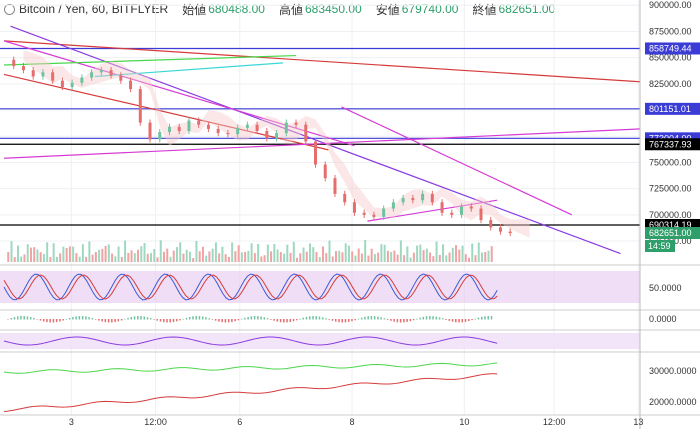 Image resolution: width=700 pixels, height=429 pixels. I want to click on trend-line-green_line, so click(150, 60).